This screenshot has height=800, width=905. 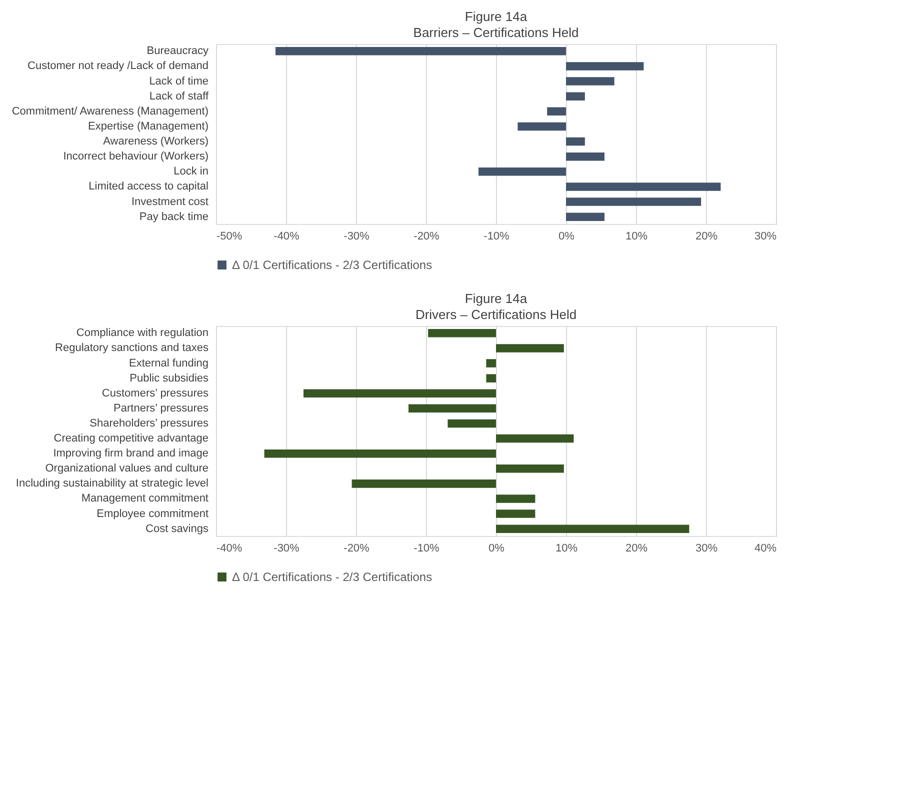 I want to click on y-tick-label: Cost savings, so click(x=177, y=528).